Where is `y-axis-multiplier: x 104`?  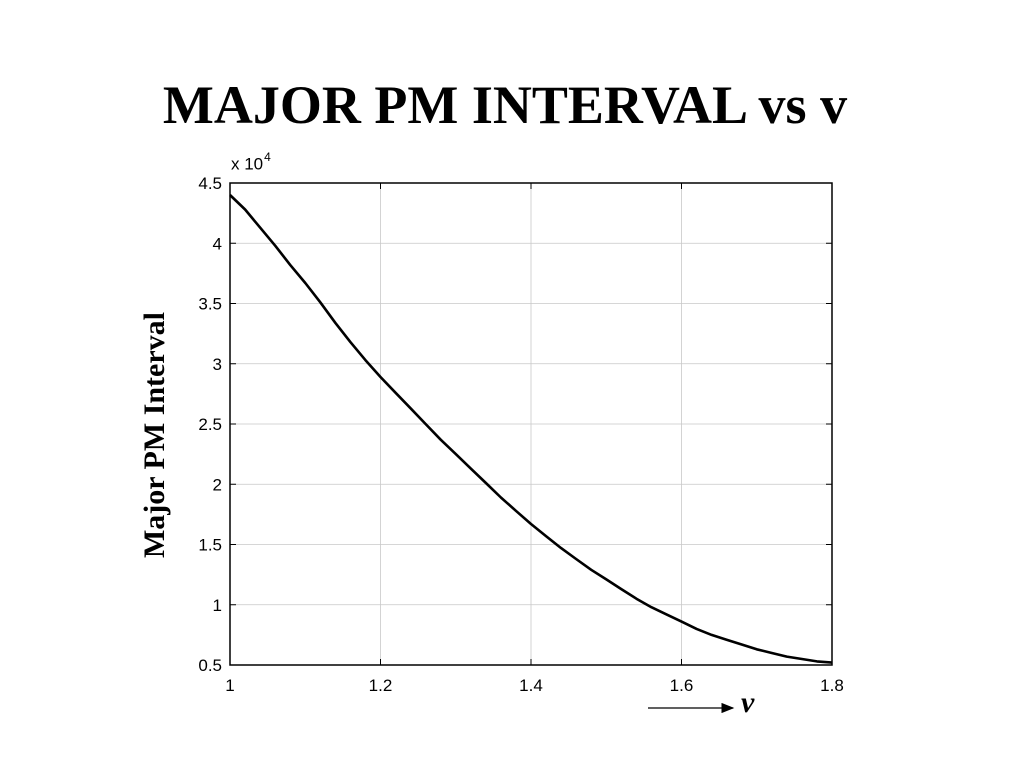
y-axis-multiplier: x 104 is located at coordinates (251, 162).